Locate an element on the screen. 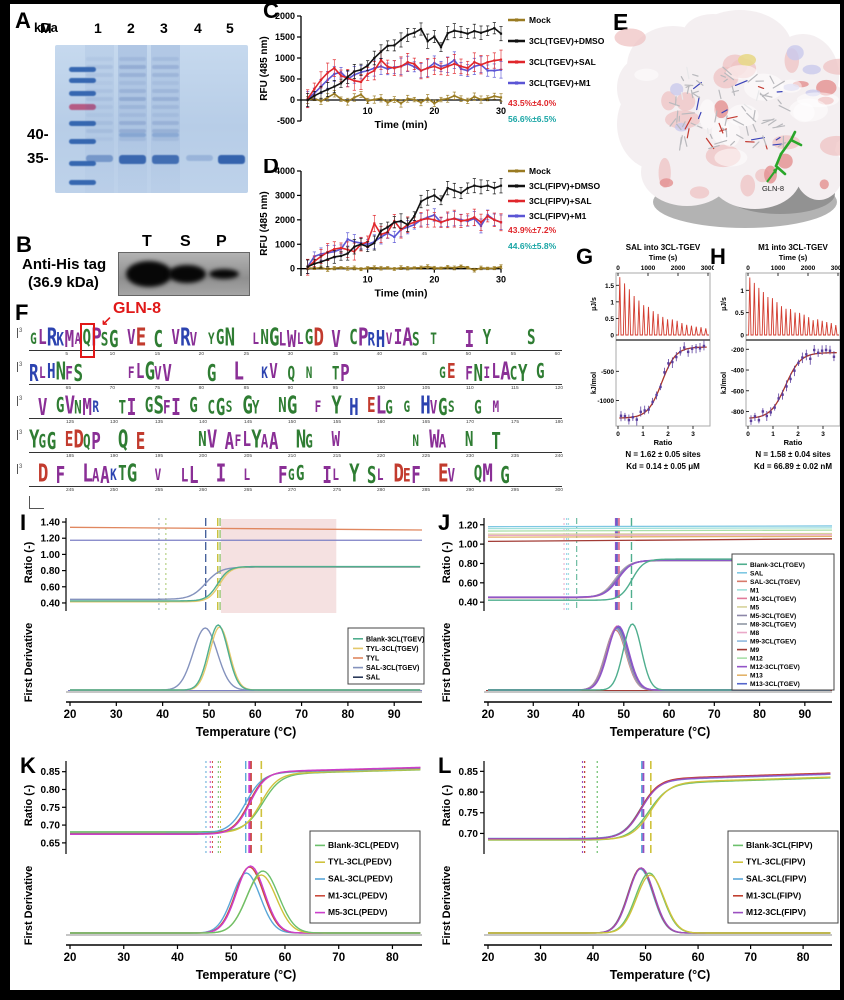 The height and width of the screenshot is (1000, 844). svg-text: SAL-3CL(FIPV) is located at coordinates (776, 879).